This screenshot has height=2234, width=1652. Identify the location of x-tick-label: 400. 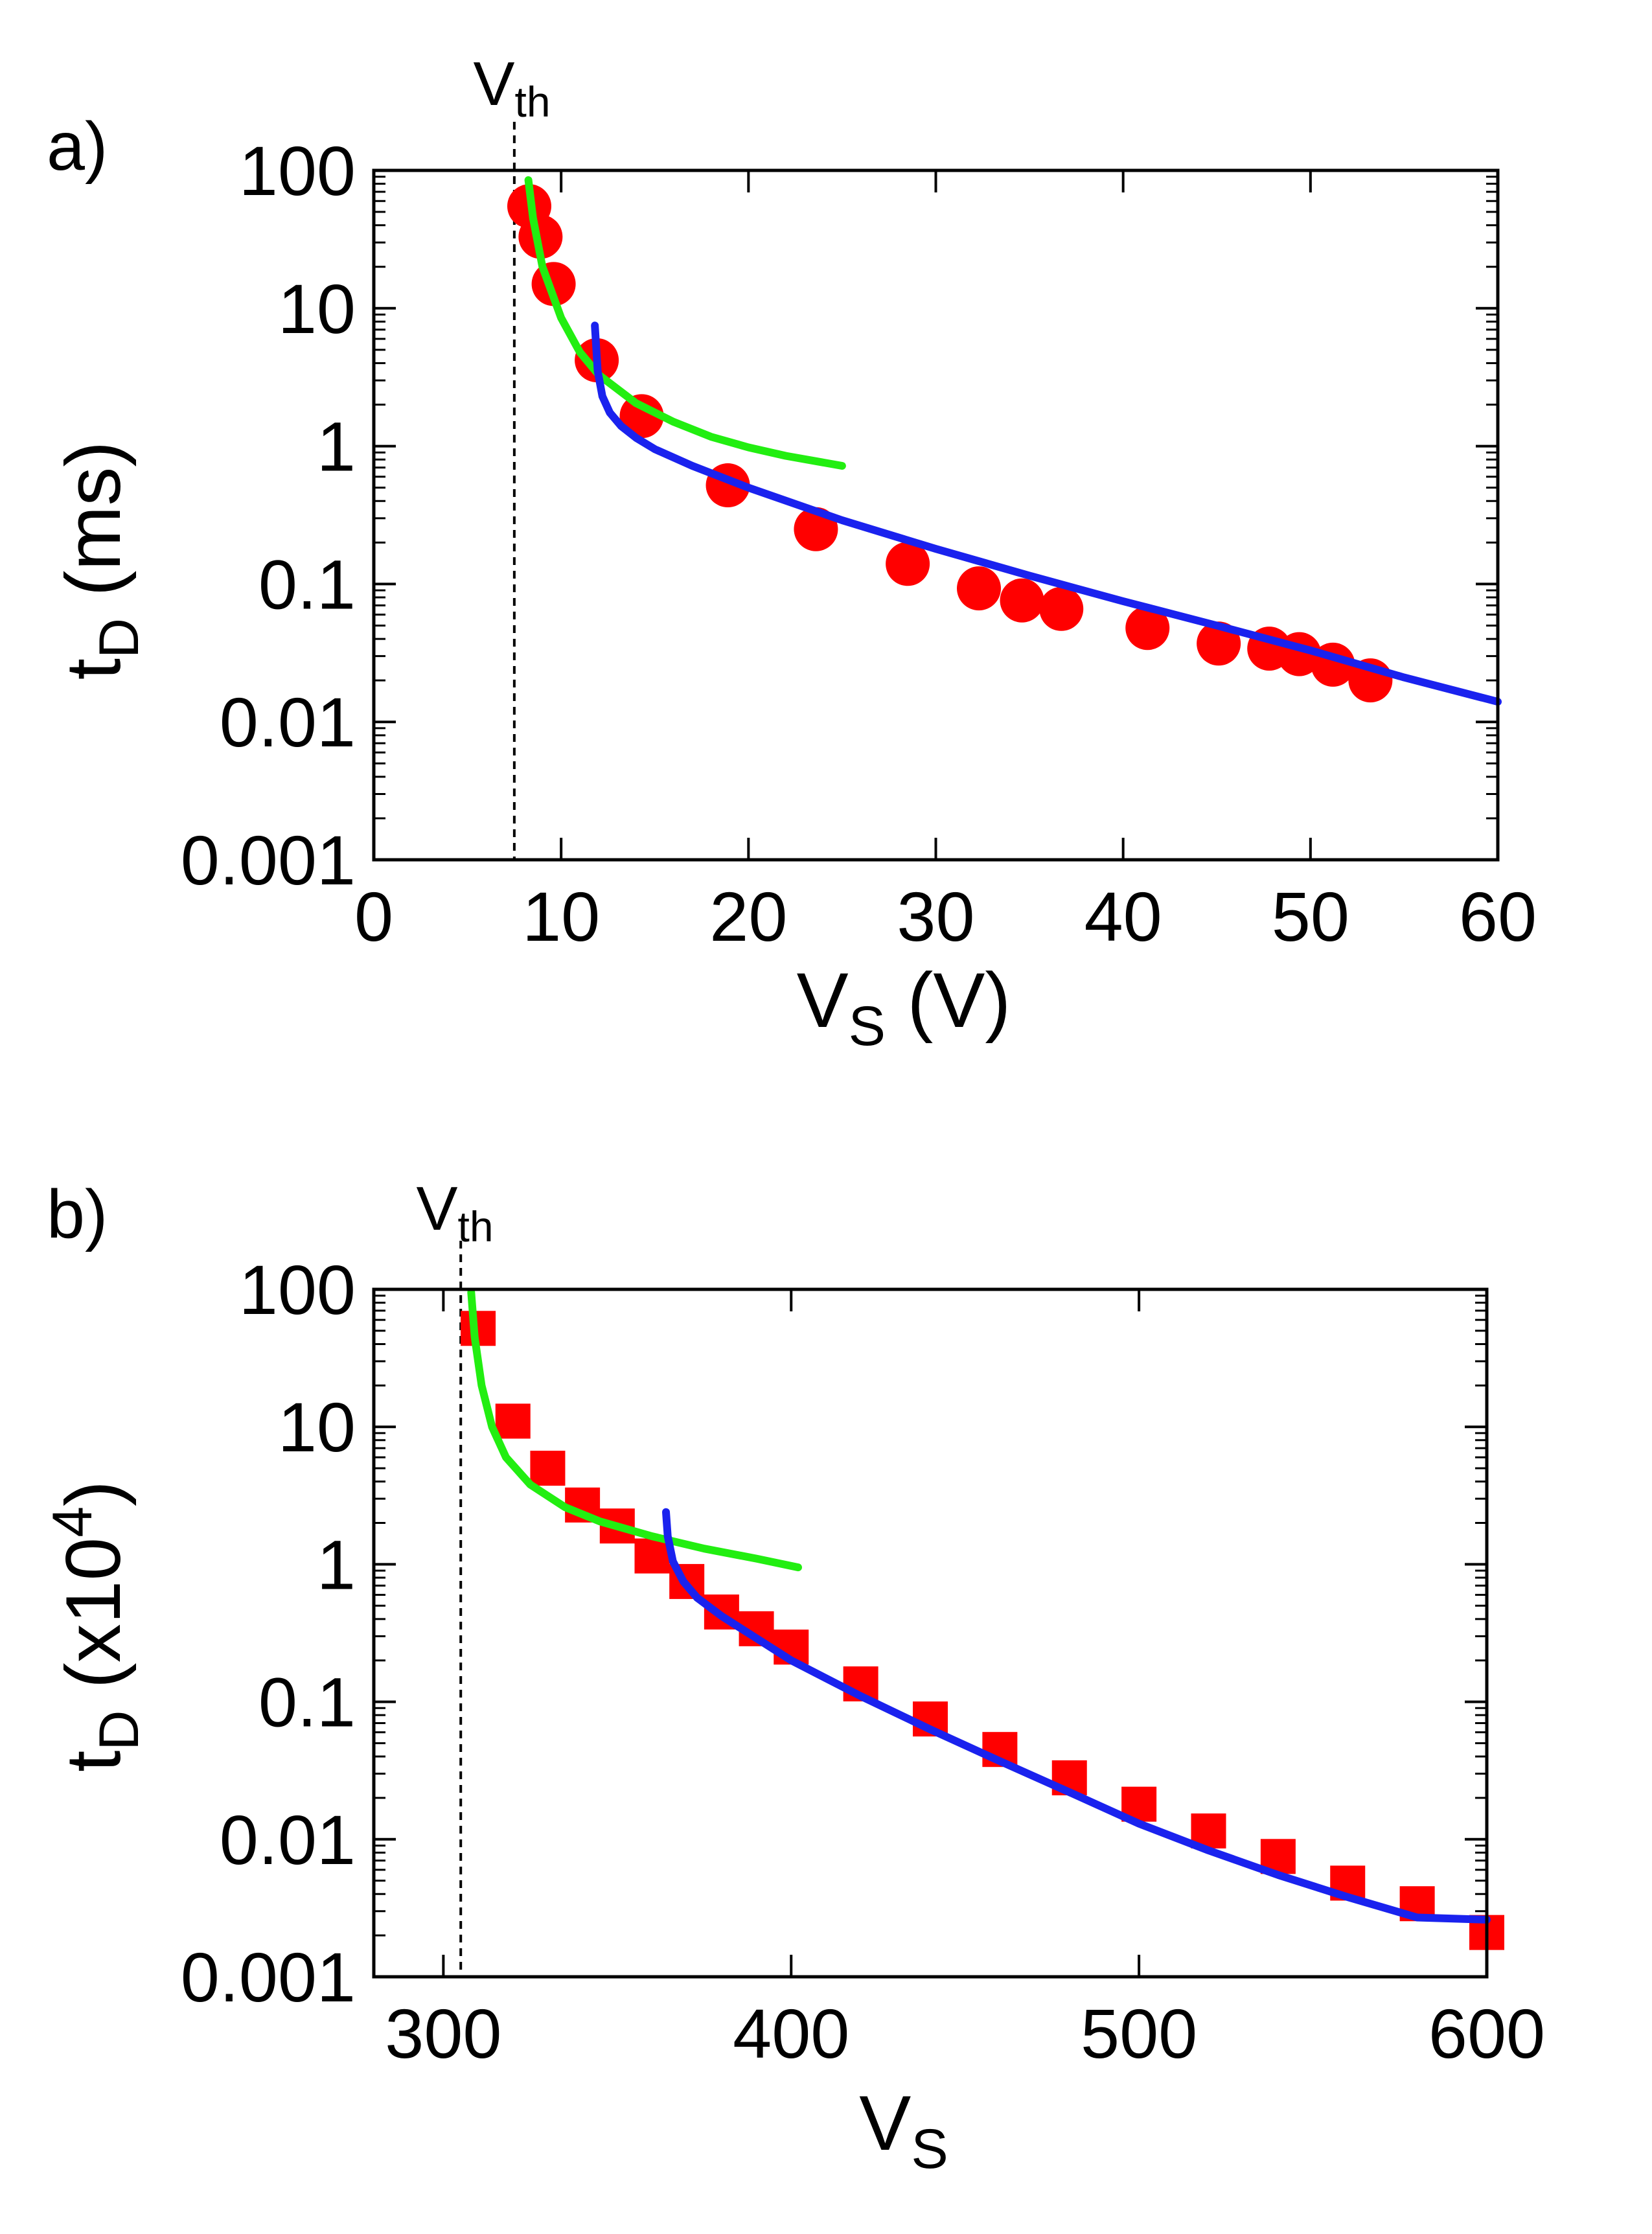
(791, 2033).